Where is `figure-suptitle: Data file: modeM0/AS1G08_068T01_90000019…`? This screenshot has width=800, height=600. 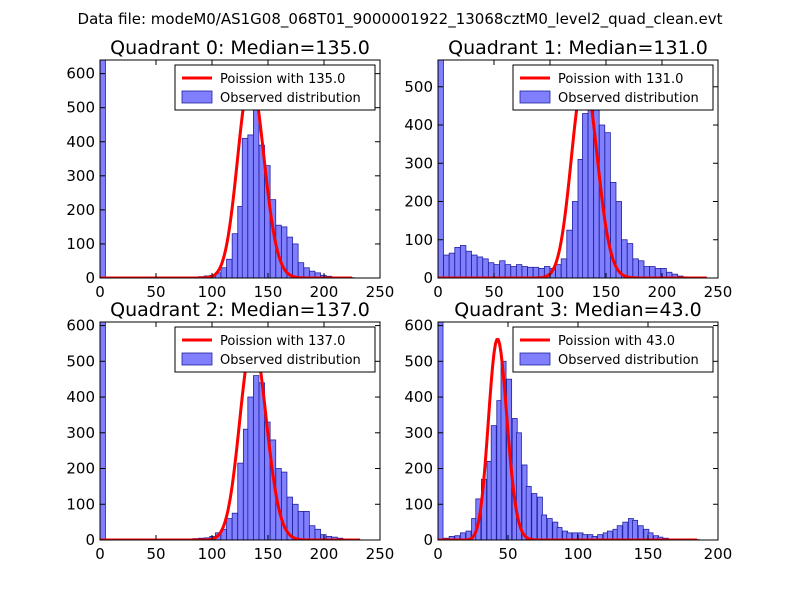
figure-suptitle: Data file: modeM0/AS1G08_068T01_90000019… is located at coordinates (400, 19).